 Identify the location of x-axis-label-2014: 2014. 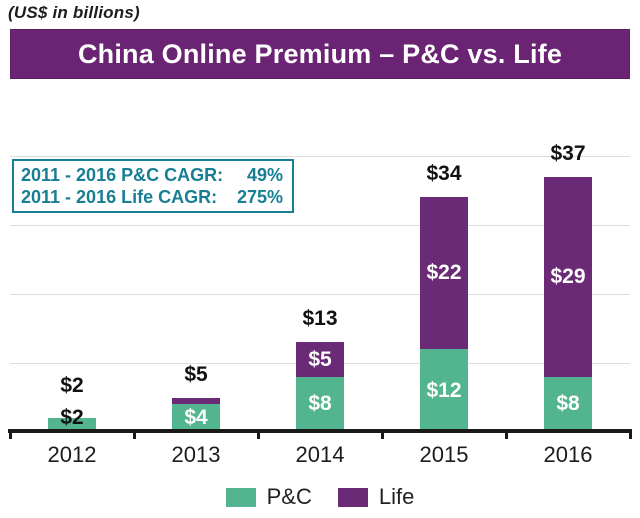
(320, 454).